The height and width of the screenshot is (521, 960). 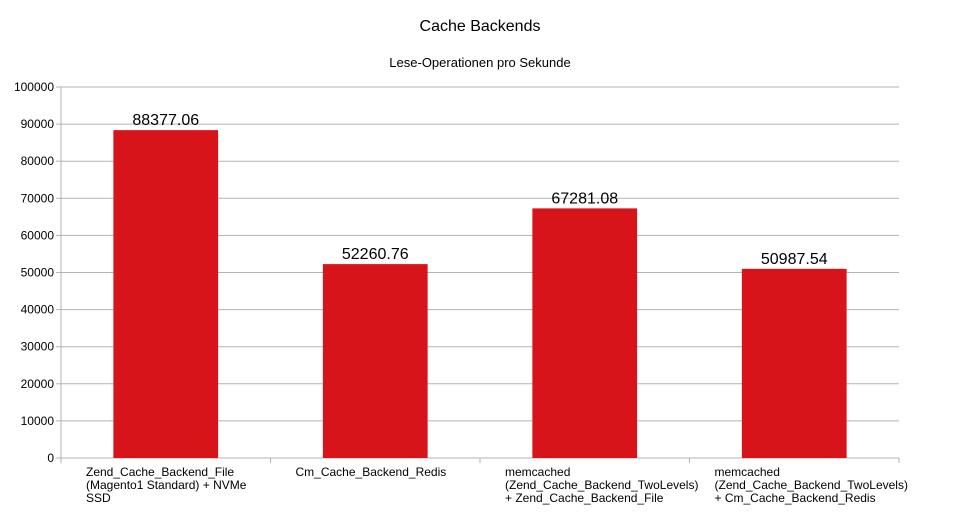 I want to click on data-label: 52260.76, so click(x=375, y=254).